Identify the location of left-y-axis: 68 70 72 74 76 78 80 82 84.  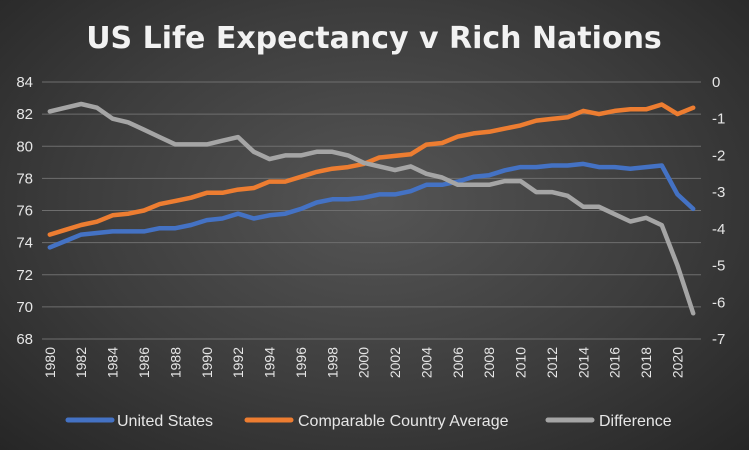
(24, 211).